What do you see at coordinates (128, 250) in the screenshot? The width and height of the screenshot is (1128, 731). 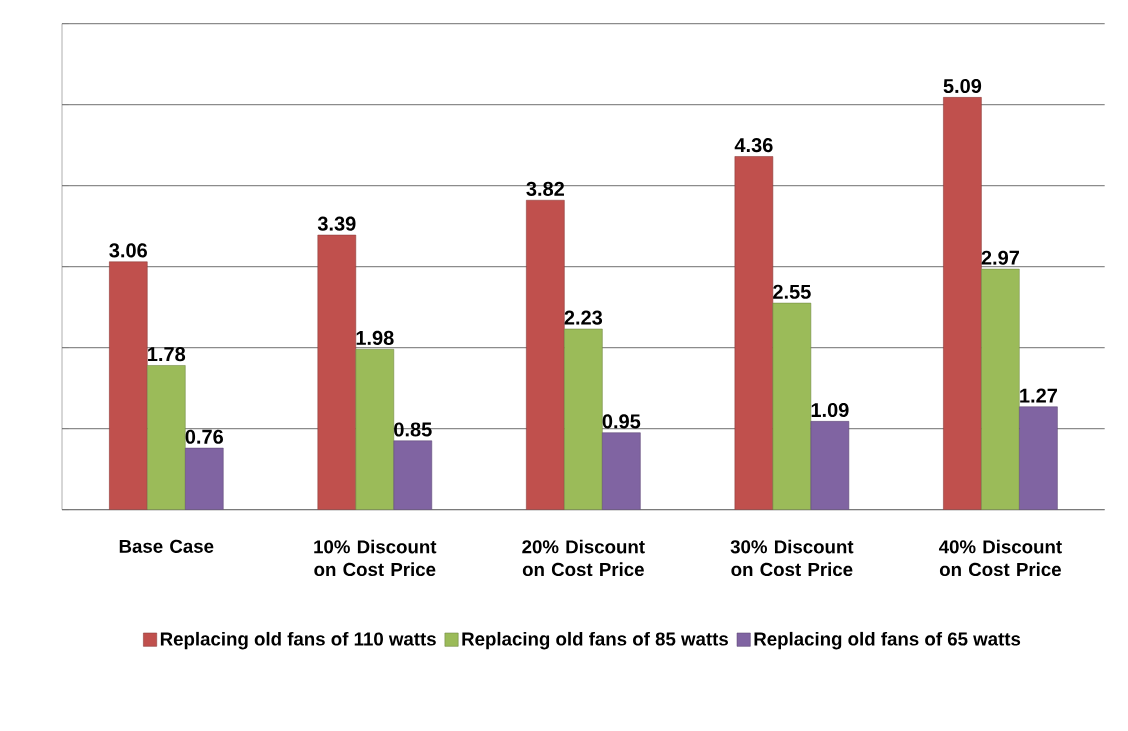 I see `data-label: 3.06` at bounding box center [128, 250].